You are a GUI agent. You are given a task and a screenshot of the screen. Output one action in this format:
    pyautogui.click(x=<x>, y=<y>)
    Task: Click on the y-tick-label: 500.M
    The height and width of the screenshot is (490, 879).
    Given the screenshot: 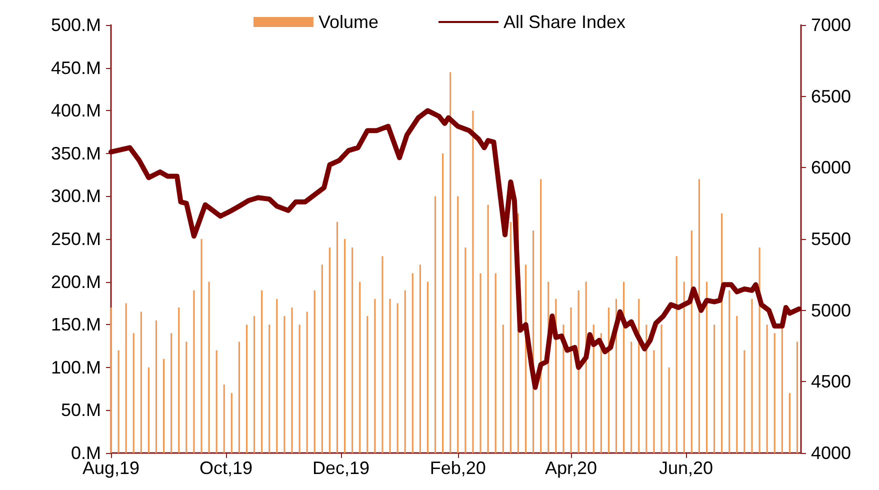 What is the action you would take?
    pyautogui.click(x=75, y=25)
    